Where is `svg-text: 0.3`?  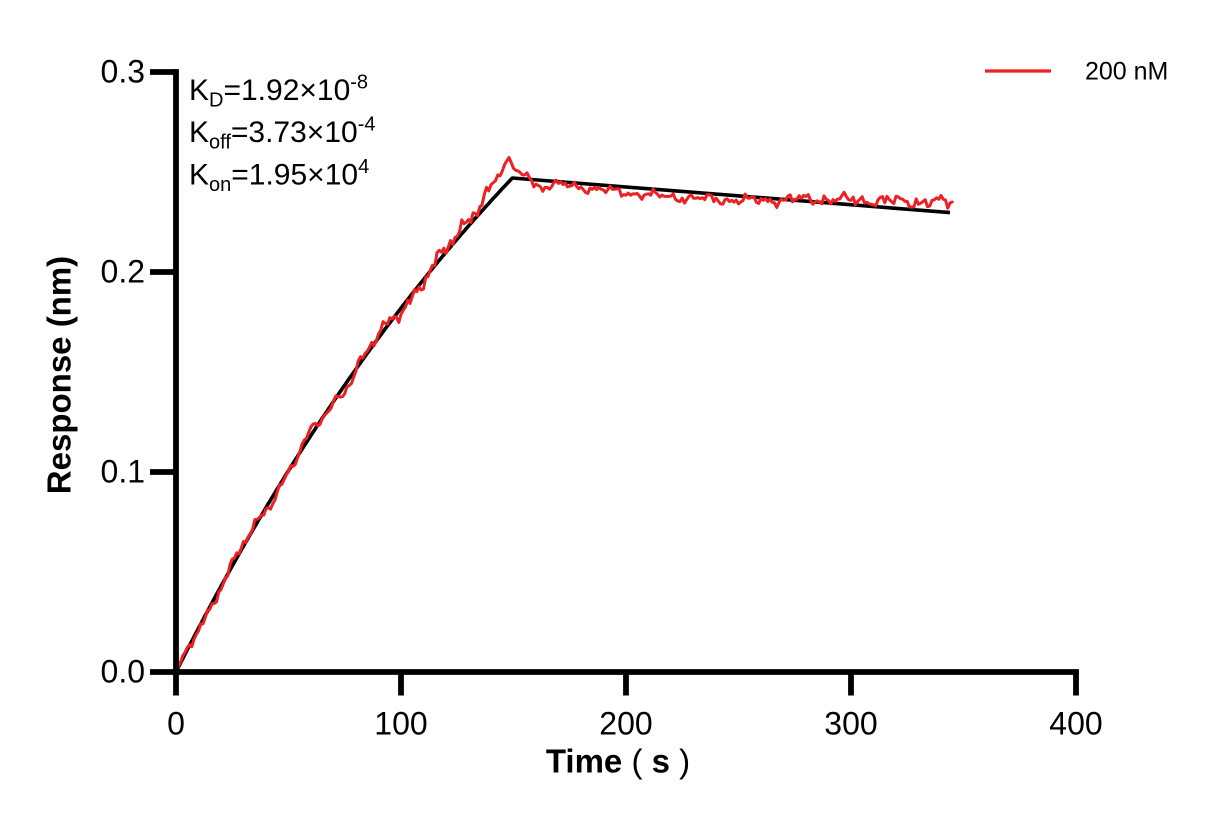
svg-text: 0.3 is located at coordinates (123, 72).